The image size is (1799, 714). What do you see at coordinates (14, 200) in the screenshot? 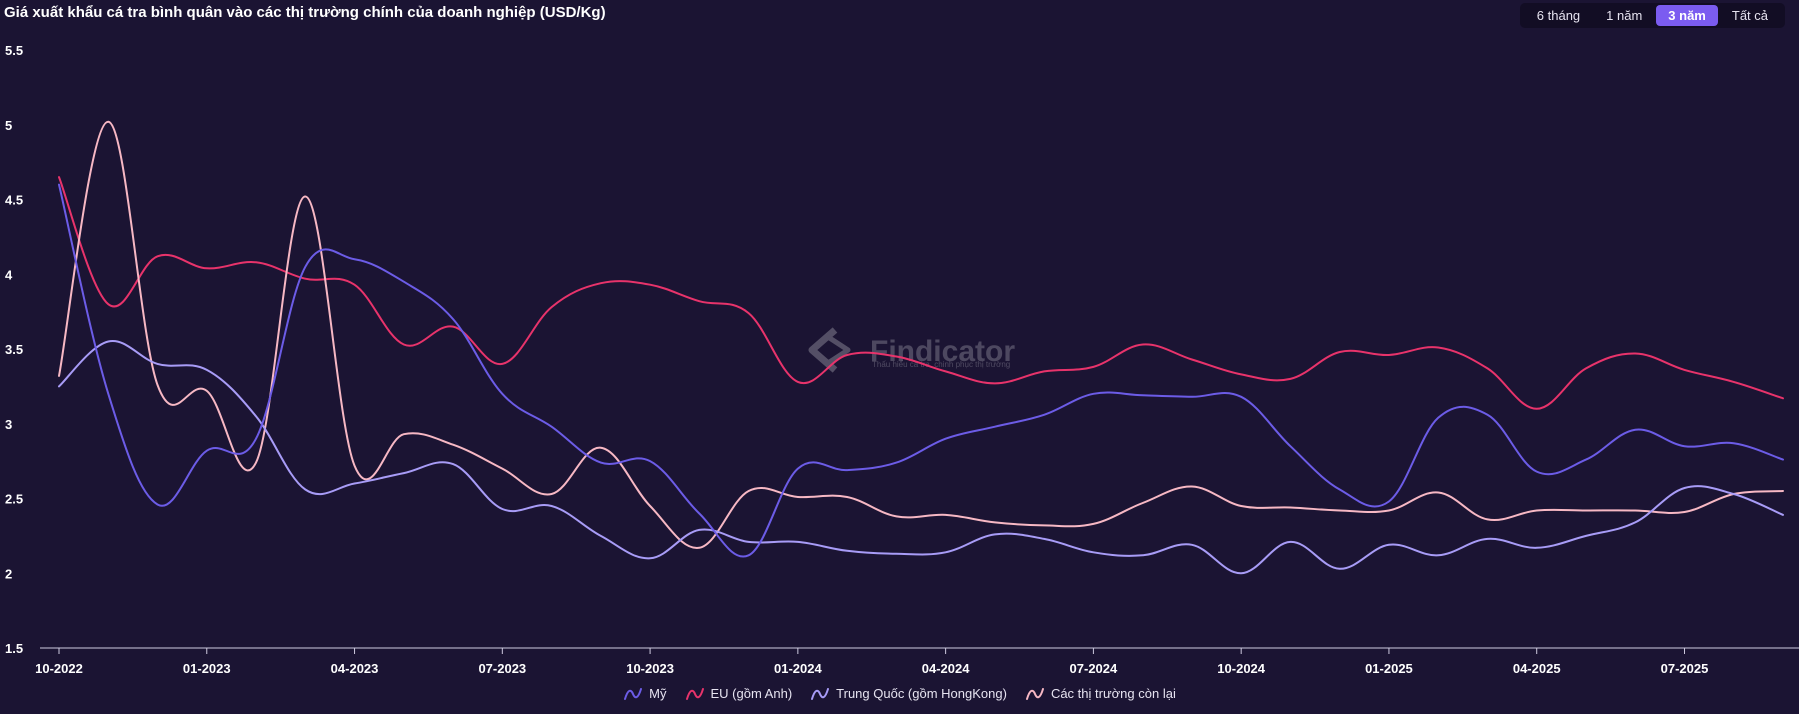
I see `y-tick-label: 4.5` at bounding box center [14, 200].